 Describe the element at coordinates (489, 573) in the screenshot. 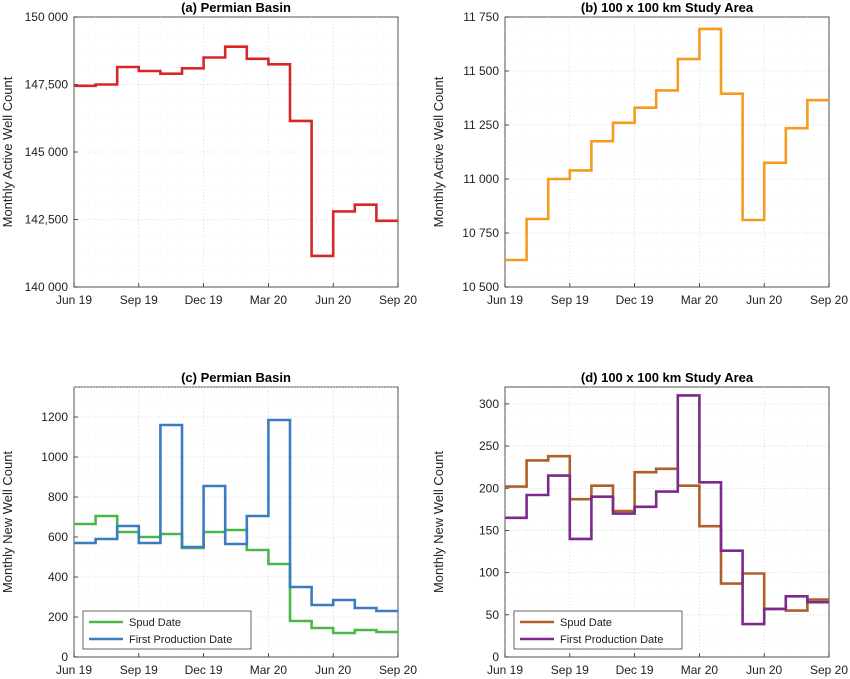

I see `y-tick-label: 100` at that location.